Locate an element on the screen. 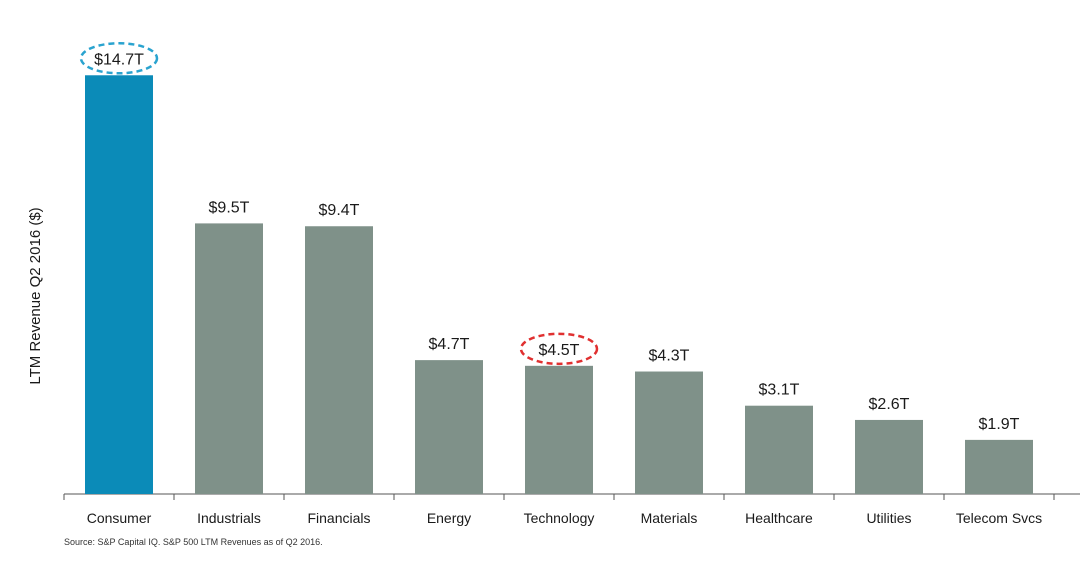 Image resolution: width=1080 pixels, height=582 pixels. y-axis-label: LTM Revenue Q2 2016 ($) is located at coordinates (35, 295).